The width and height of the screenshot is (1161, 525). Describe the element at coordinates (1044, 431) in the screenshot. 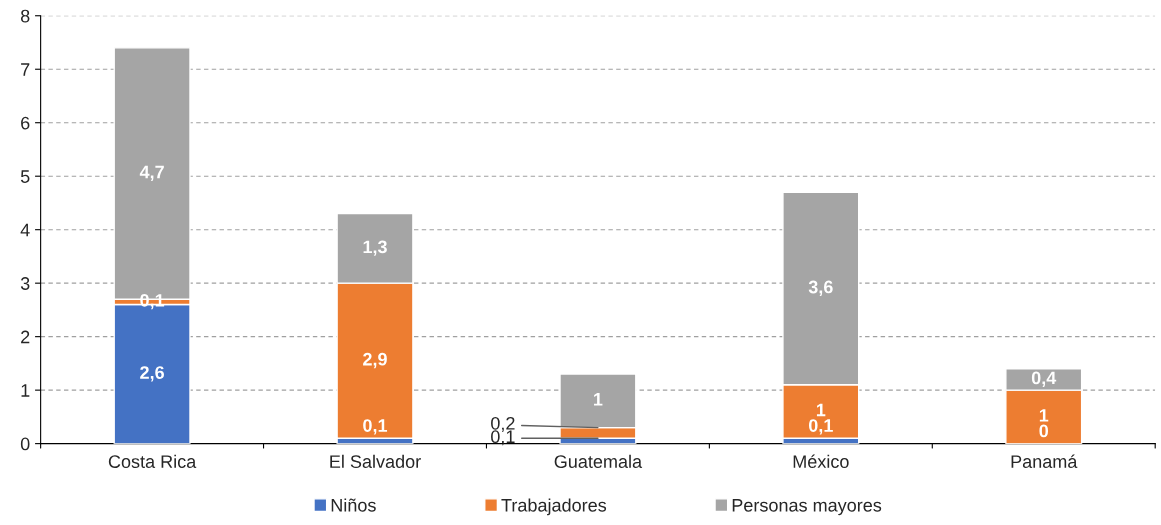

I see `data-label: 0` at that location.